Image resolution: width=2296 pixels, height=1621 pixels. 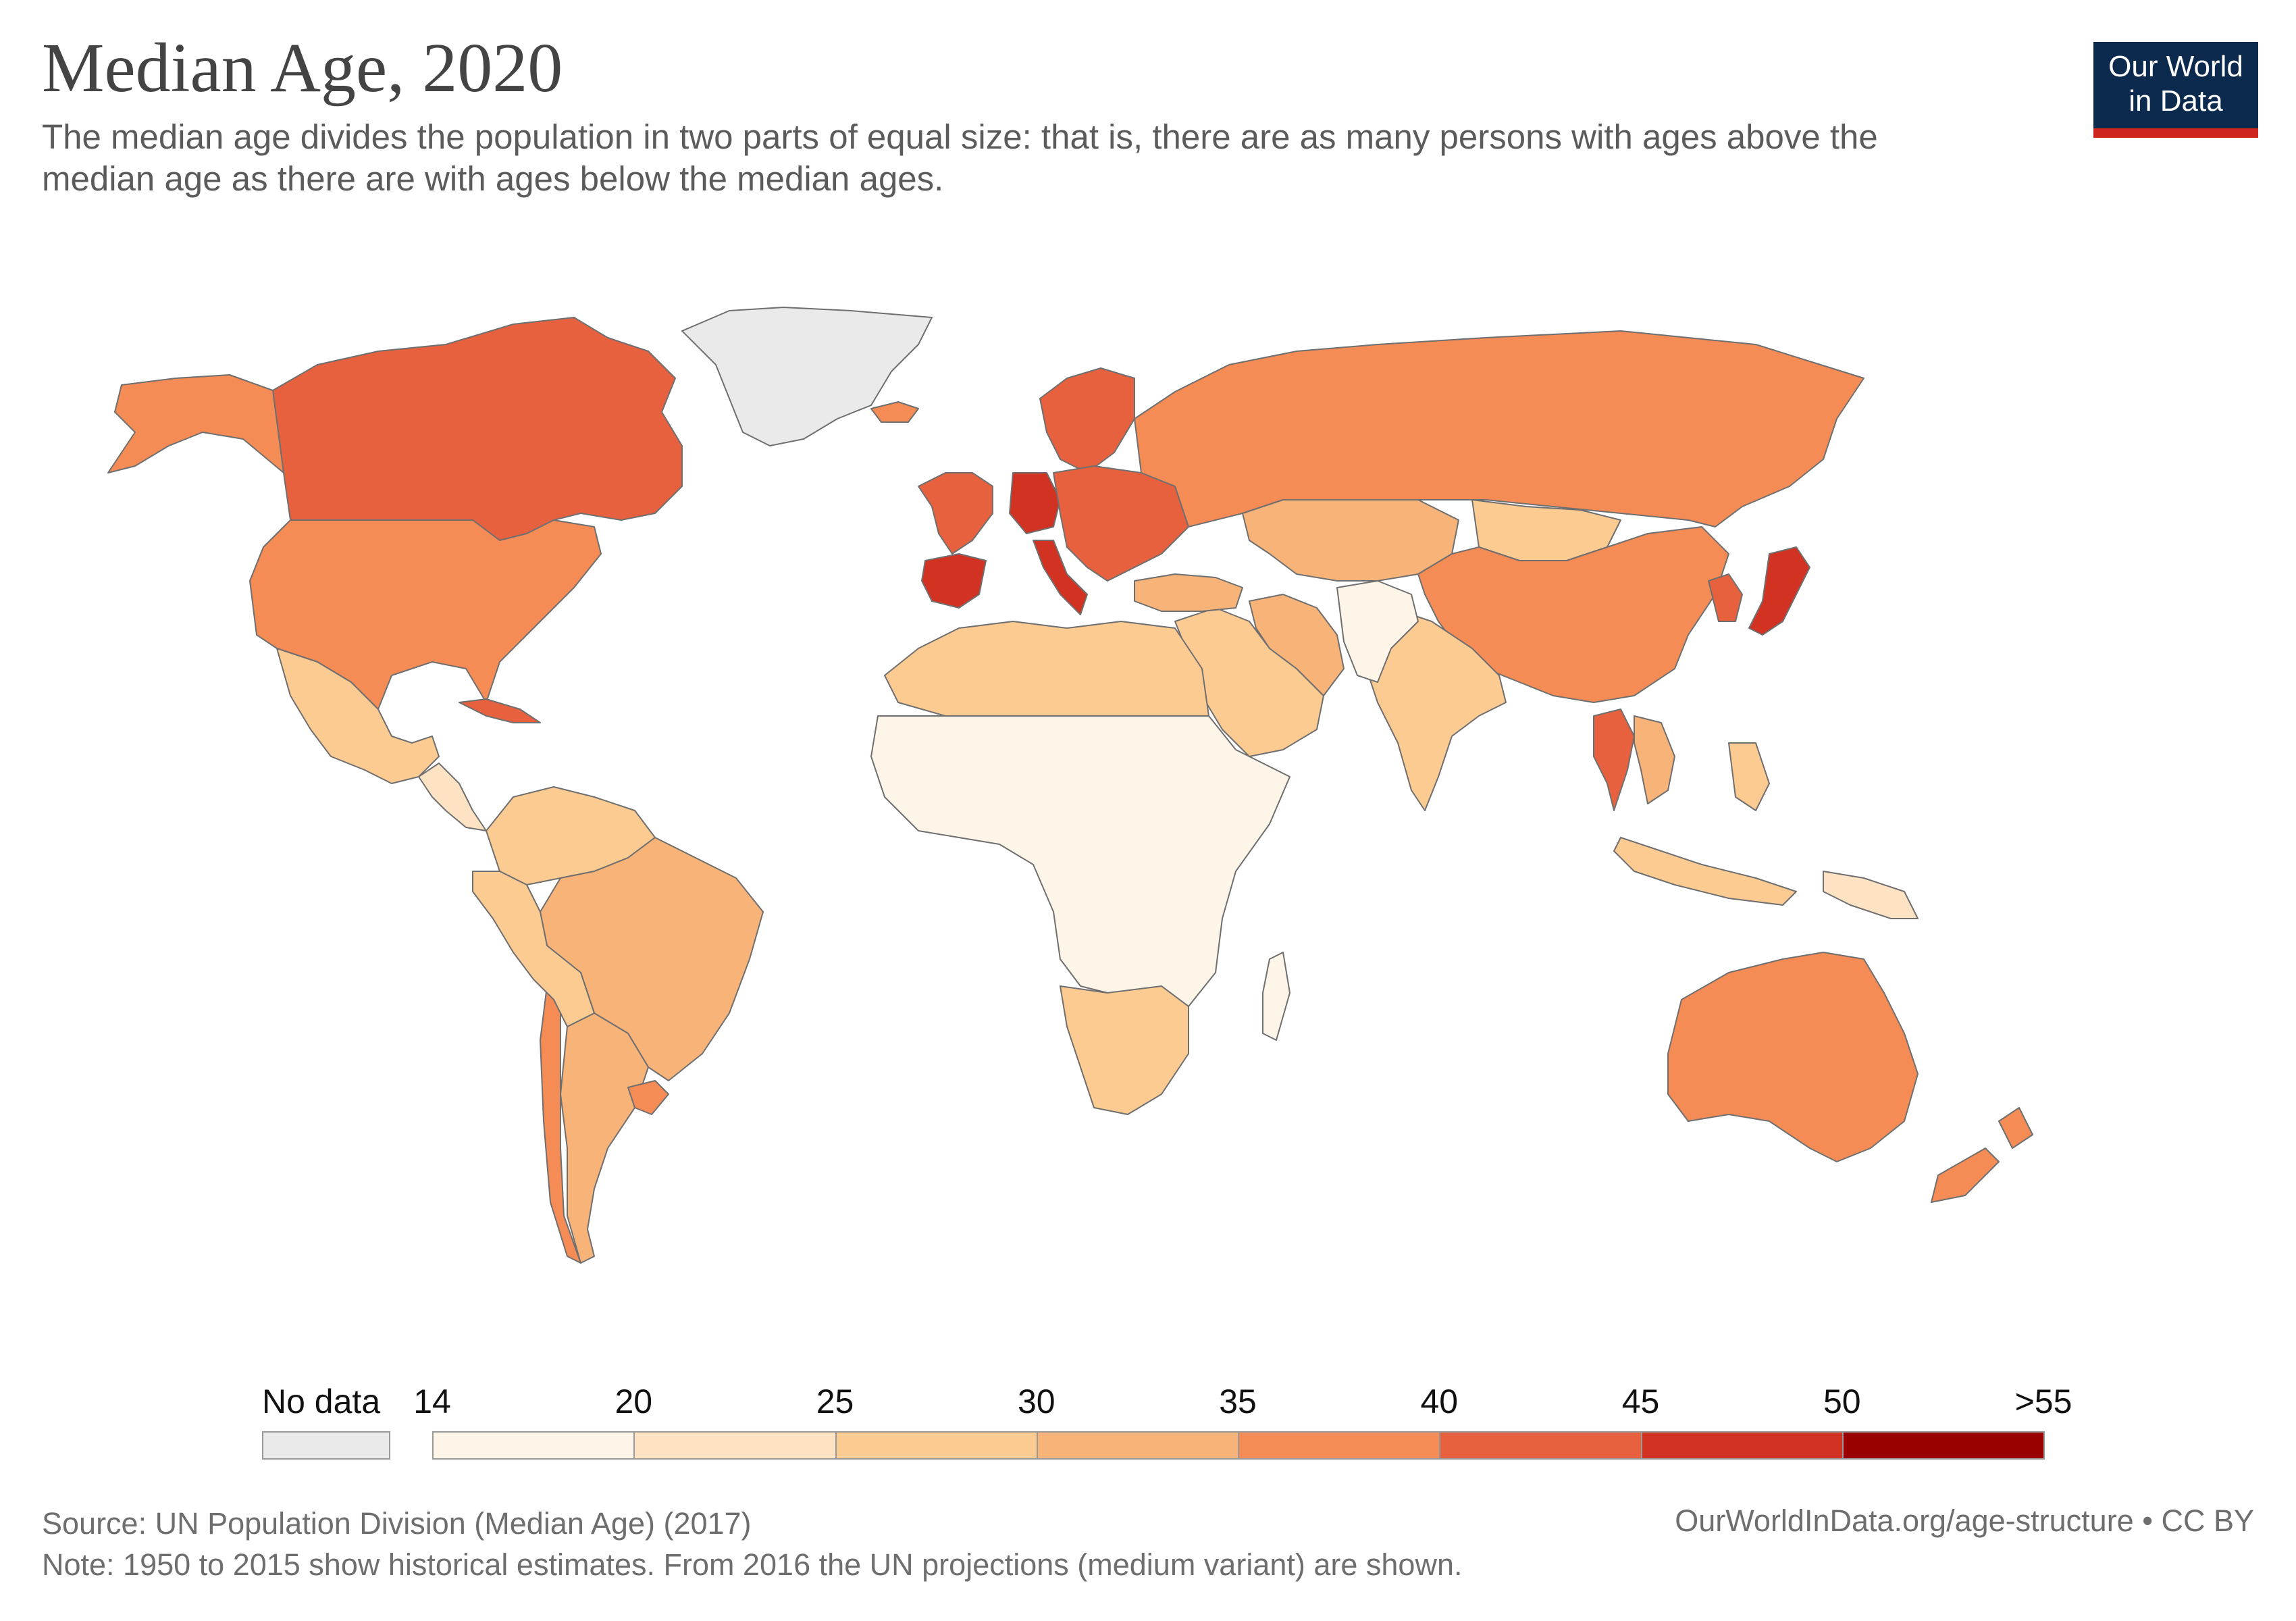 I want to click on legend-tick-label: 35, so click(x=1238, y=1401).